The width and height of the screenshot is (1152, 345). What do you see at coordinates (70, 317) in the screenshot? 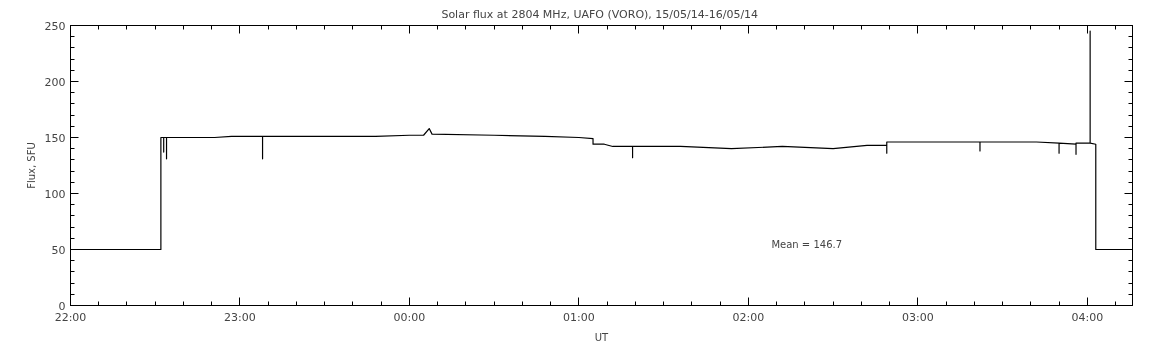
I see `x-tick-label: 22:00` at bounding box center [70, 317].